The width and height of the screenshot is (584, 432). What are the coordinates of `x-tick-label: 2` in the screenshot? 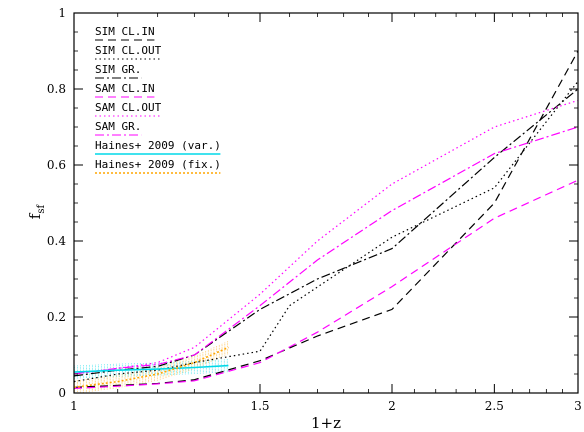 It's located at (392, 406).